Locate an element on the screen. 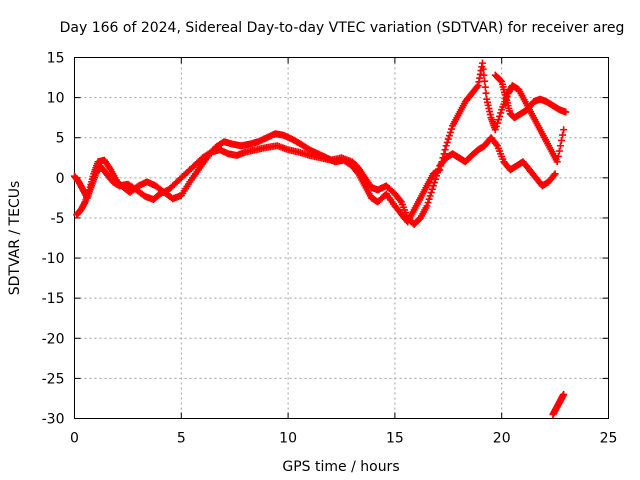 The height and width of the screenshot is (480, 640). y-tick-label: -30 is located at coordinates (53, 420).